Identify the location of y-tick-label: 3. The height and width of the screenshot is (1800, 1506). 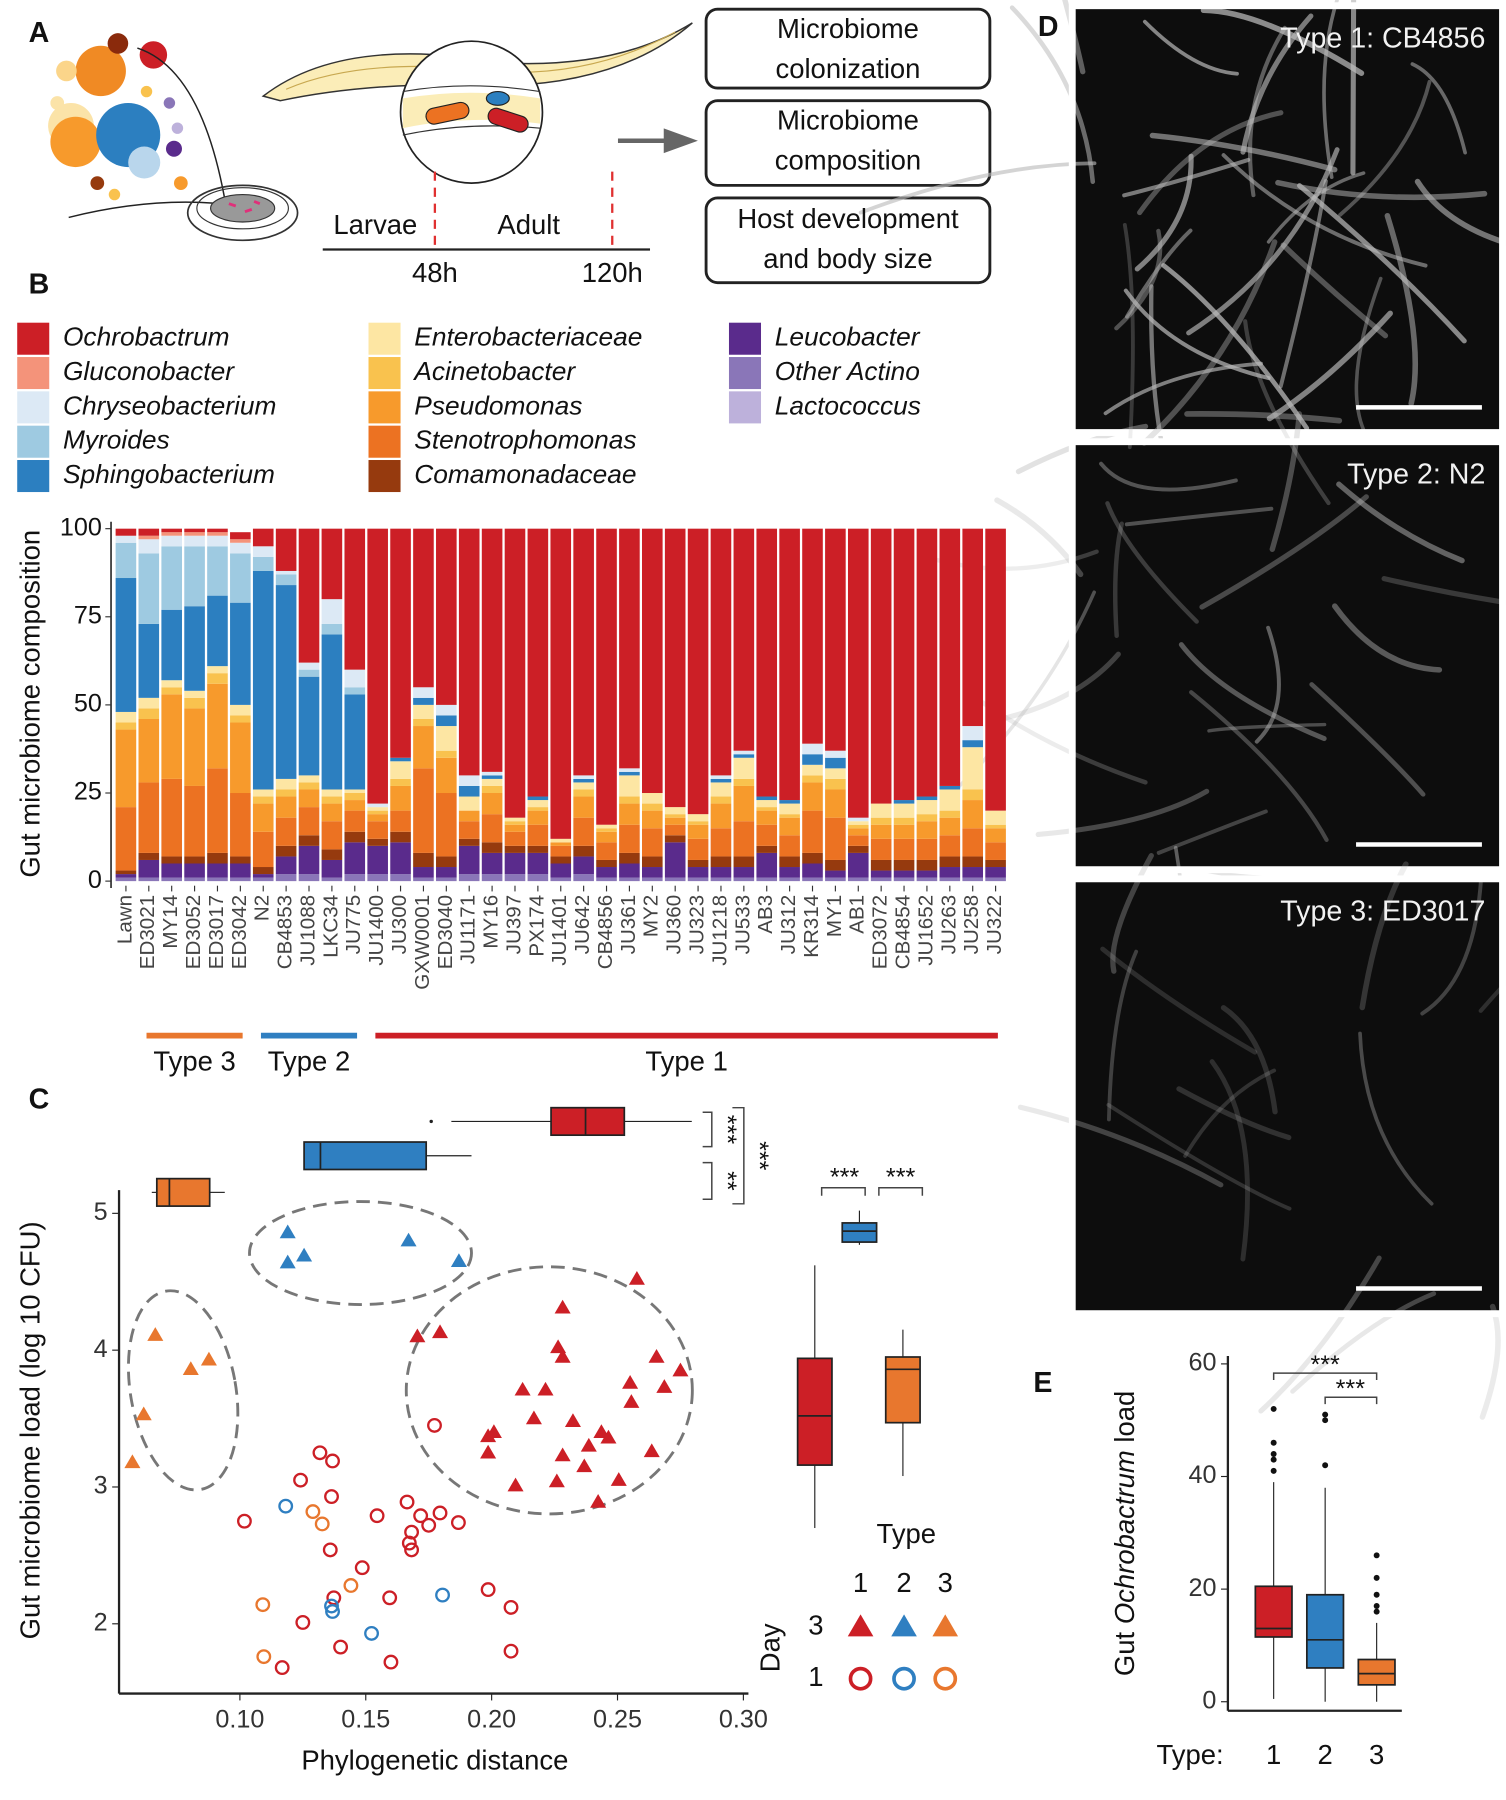
(101, 1486).